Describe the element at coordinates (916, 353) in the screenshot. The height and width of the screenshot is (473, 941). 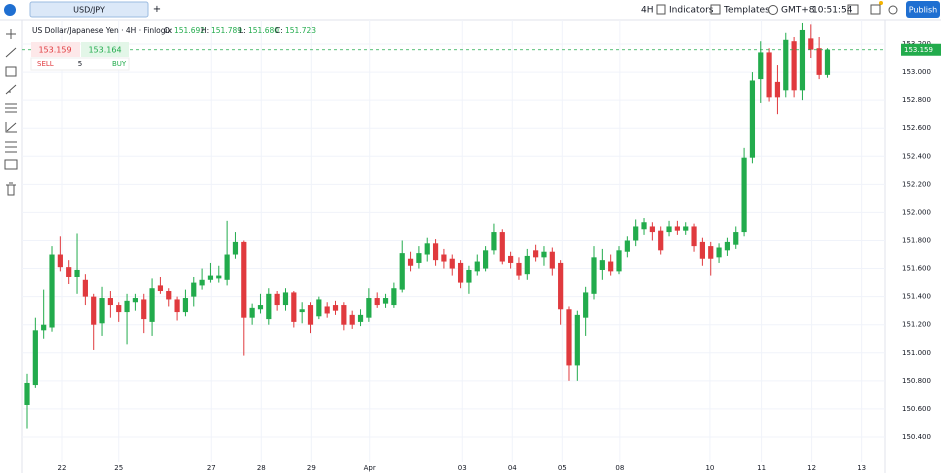
I see `y-tick-label: 151.000` at that location.